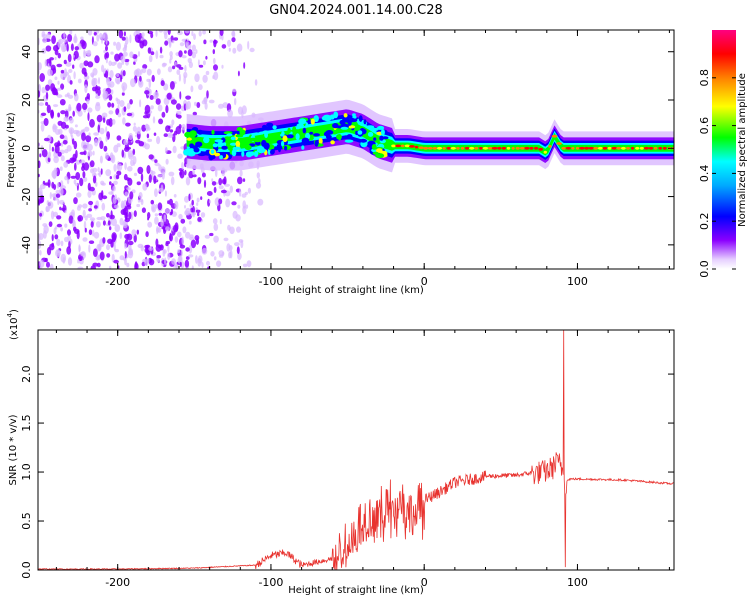 This screenshot has height=600, width=750. What do you see at coordinates (26, 245) in the screenshot?
I see `spectrogram-ytick-label: -40` at bounding box center [26, 245].